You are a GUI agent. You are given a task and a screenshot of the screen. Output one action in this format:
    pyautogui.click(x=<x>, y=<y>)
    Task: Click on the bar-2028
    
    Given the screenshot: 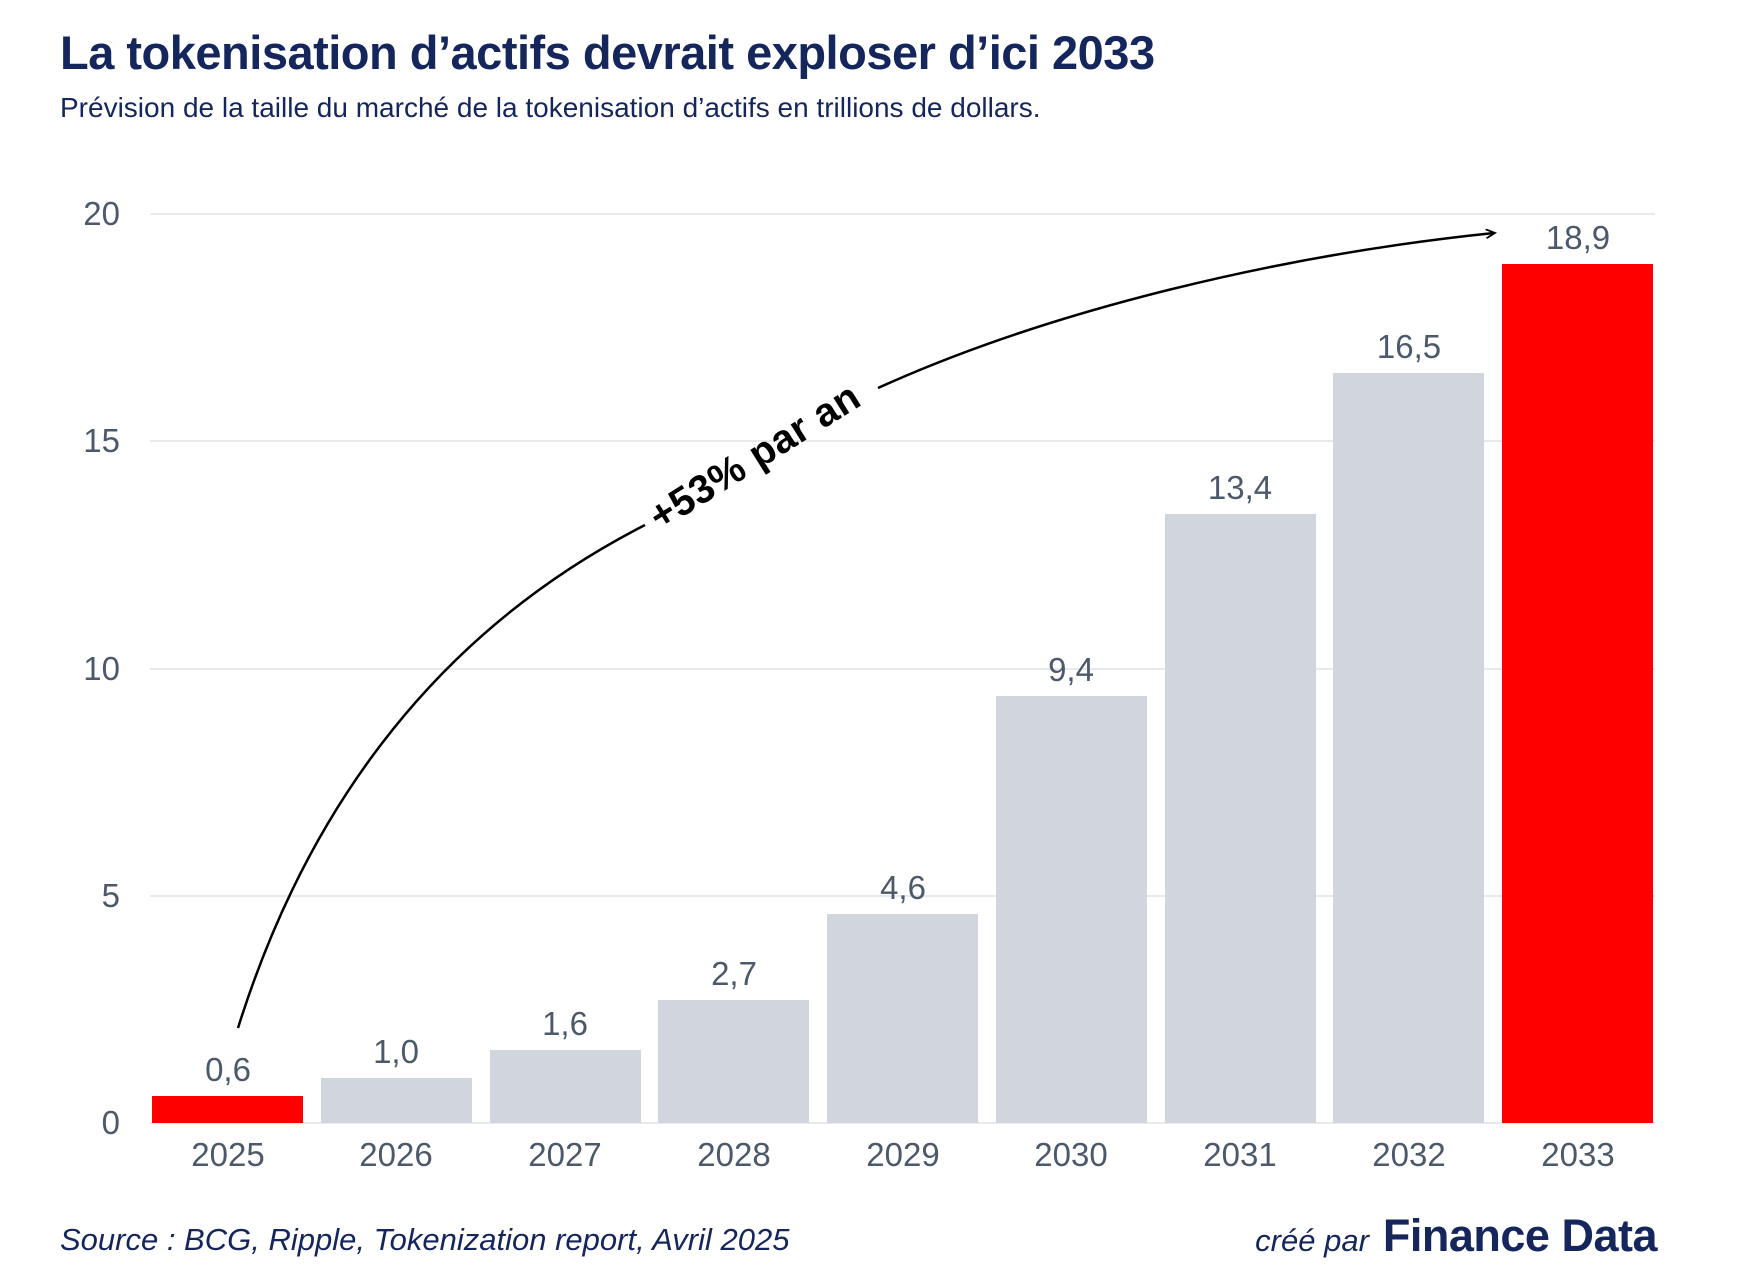 What is the action you would take?
    pyautogui.click(x=733, y=1061)
    